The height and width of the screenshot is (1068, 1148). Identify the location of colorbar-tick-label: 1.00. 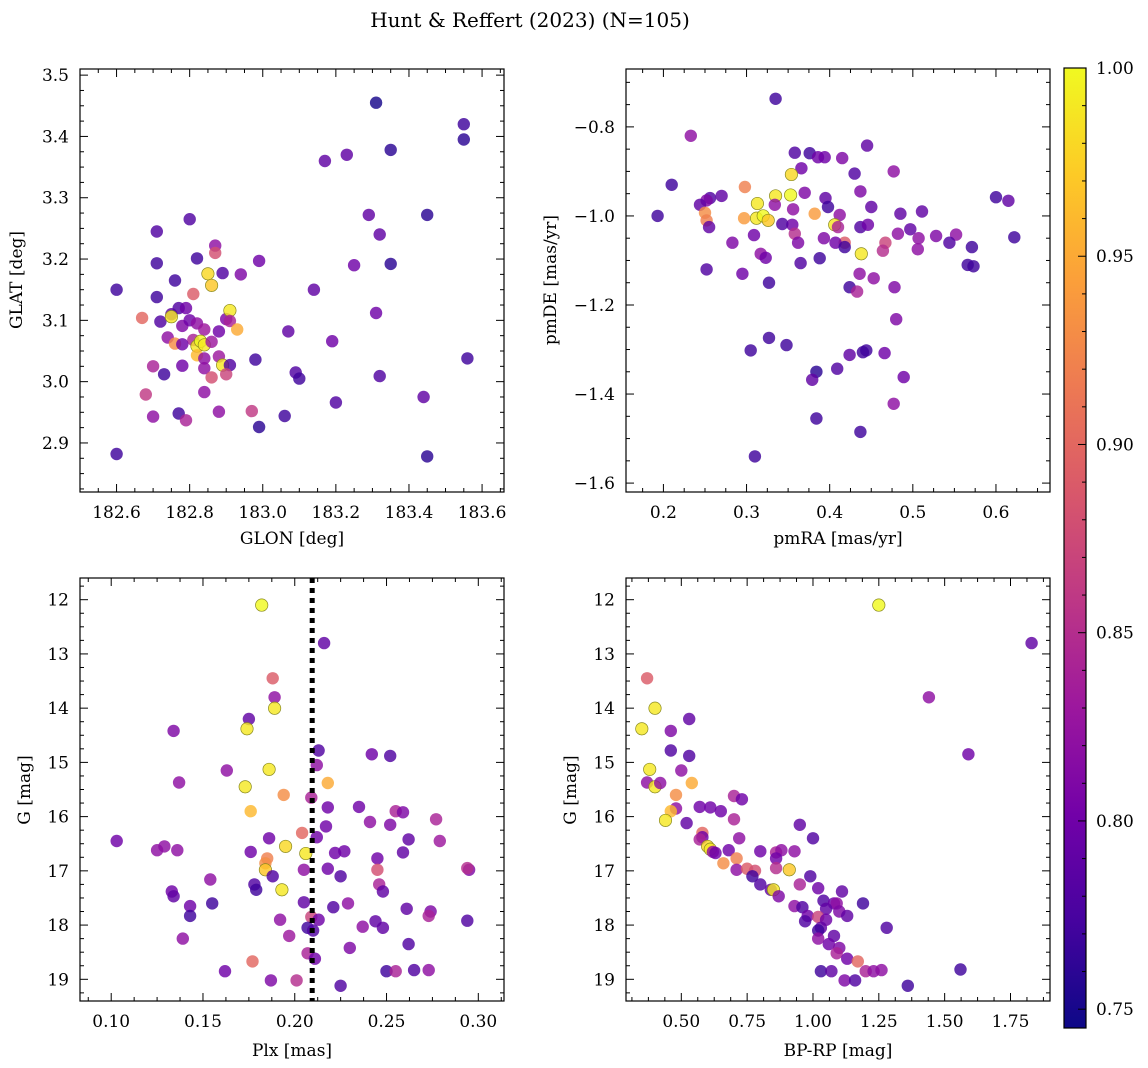
(1115, 69).